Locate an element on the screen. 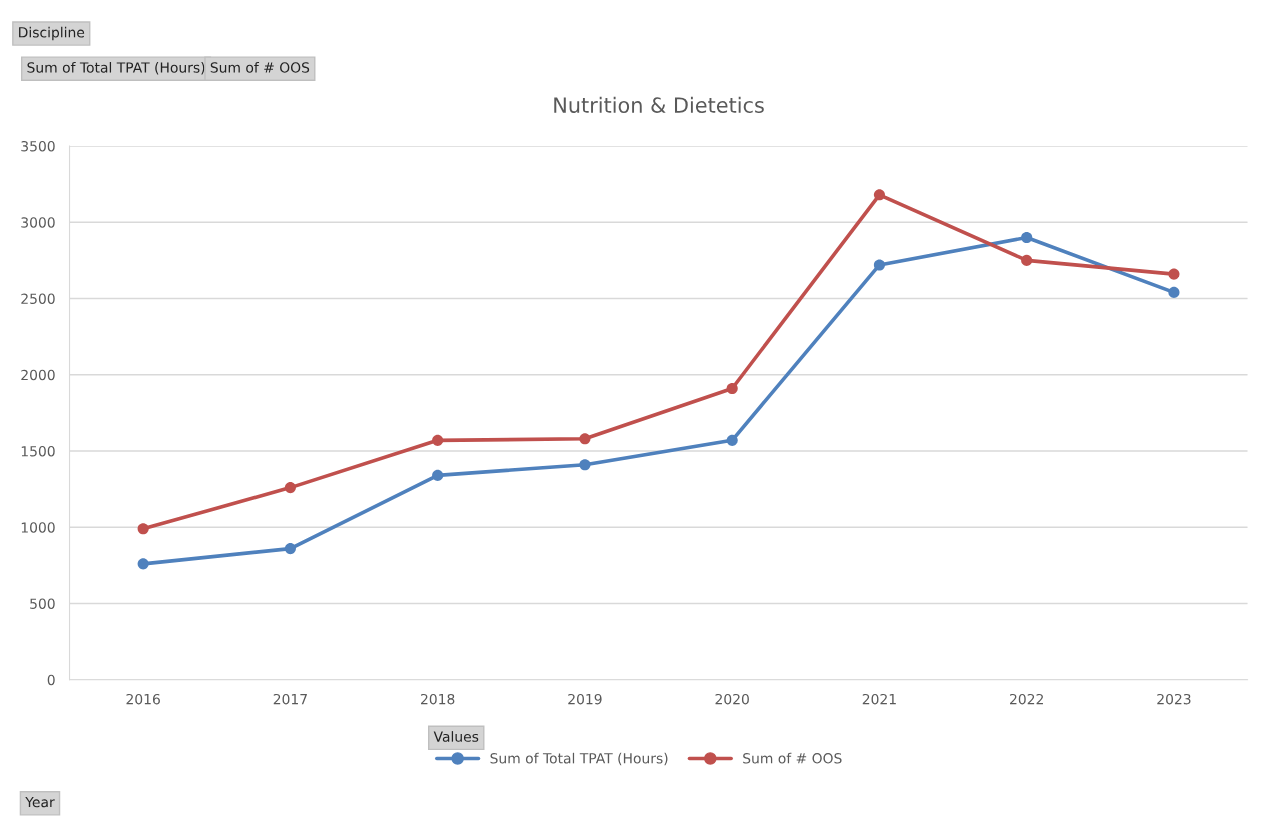 Image resolution: width=1264 pixels, height=818 pixels. y-tick-label: 0 is located at coordinates (51, 680).